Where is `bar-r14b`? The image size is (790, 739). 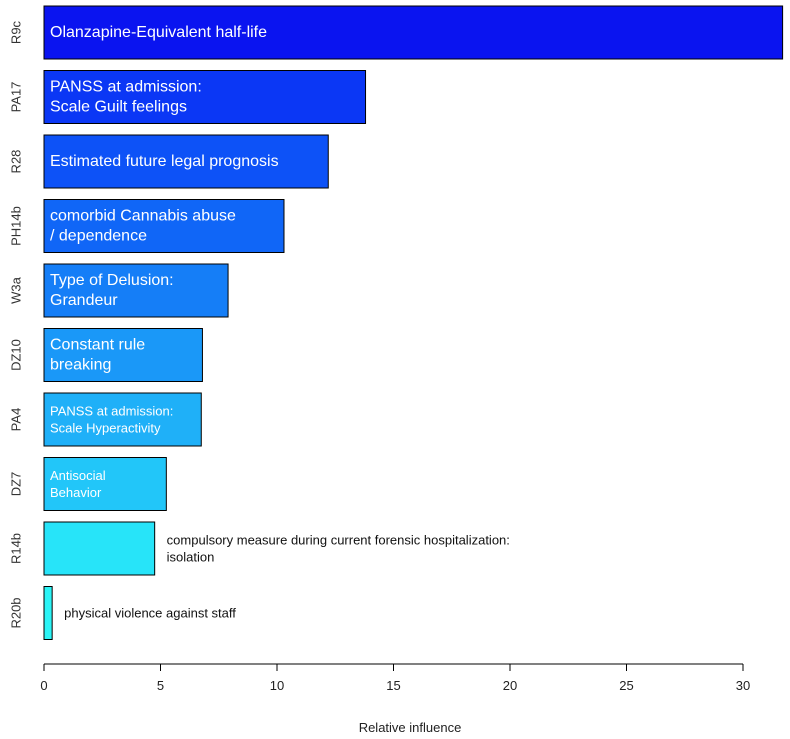
bar-r14b is located at coordinates (99, 548).